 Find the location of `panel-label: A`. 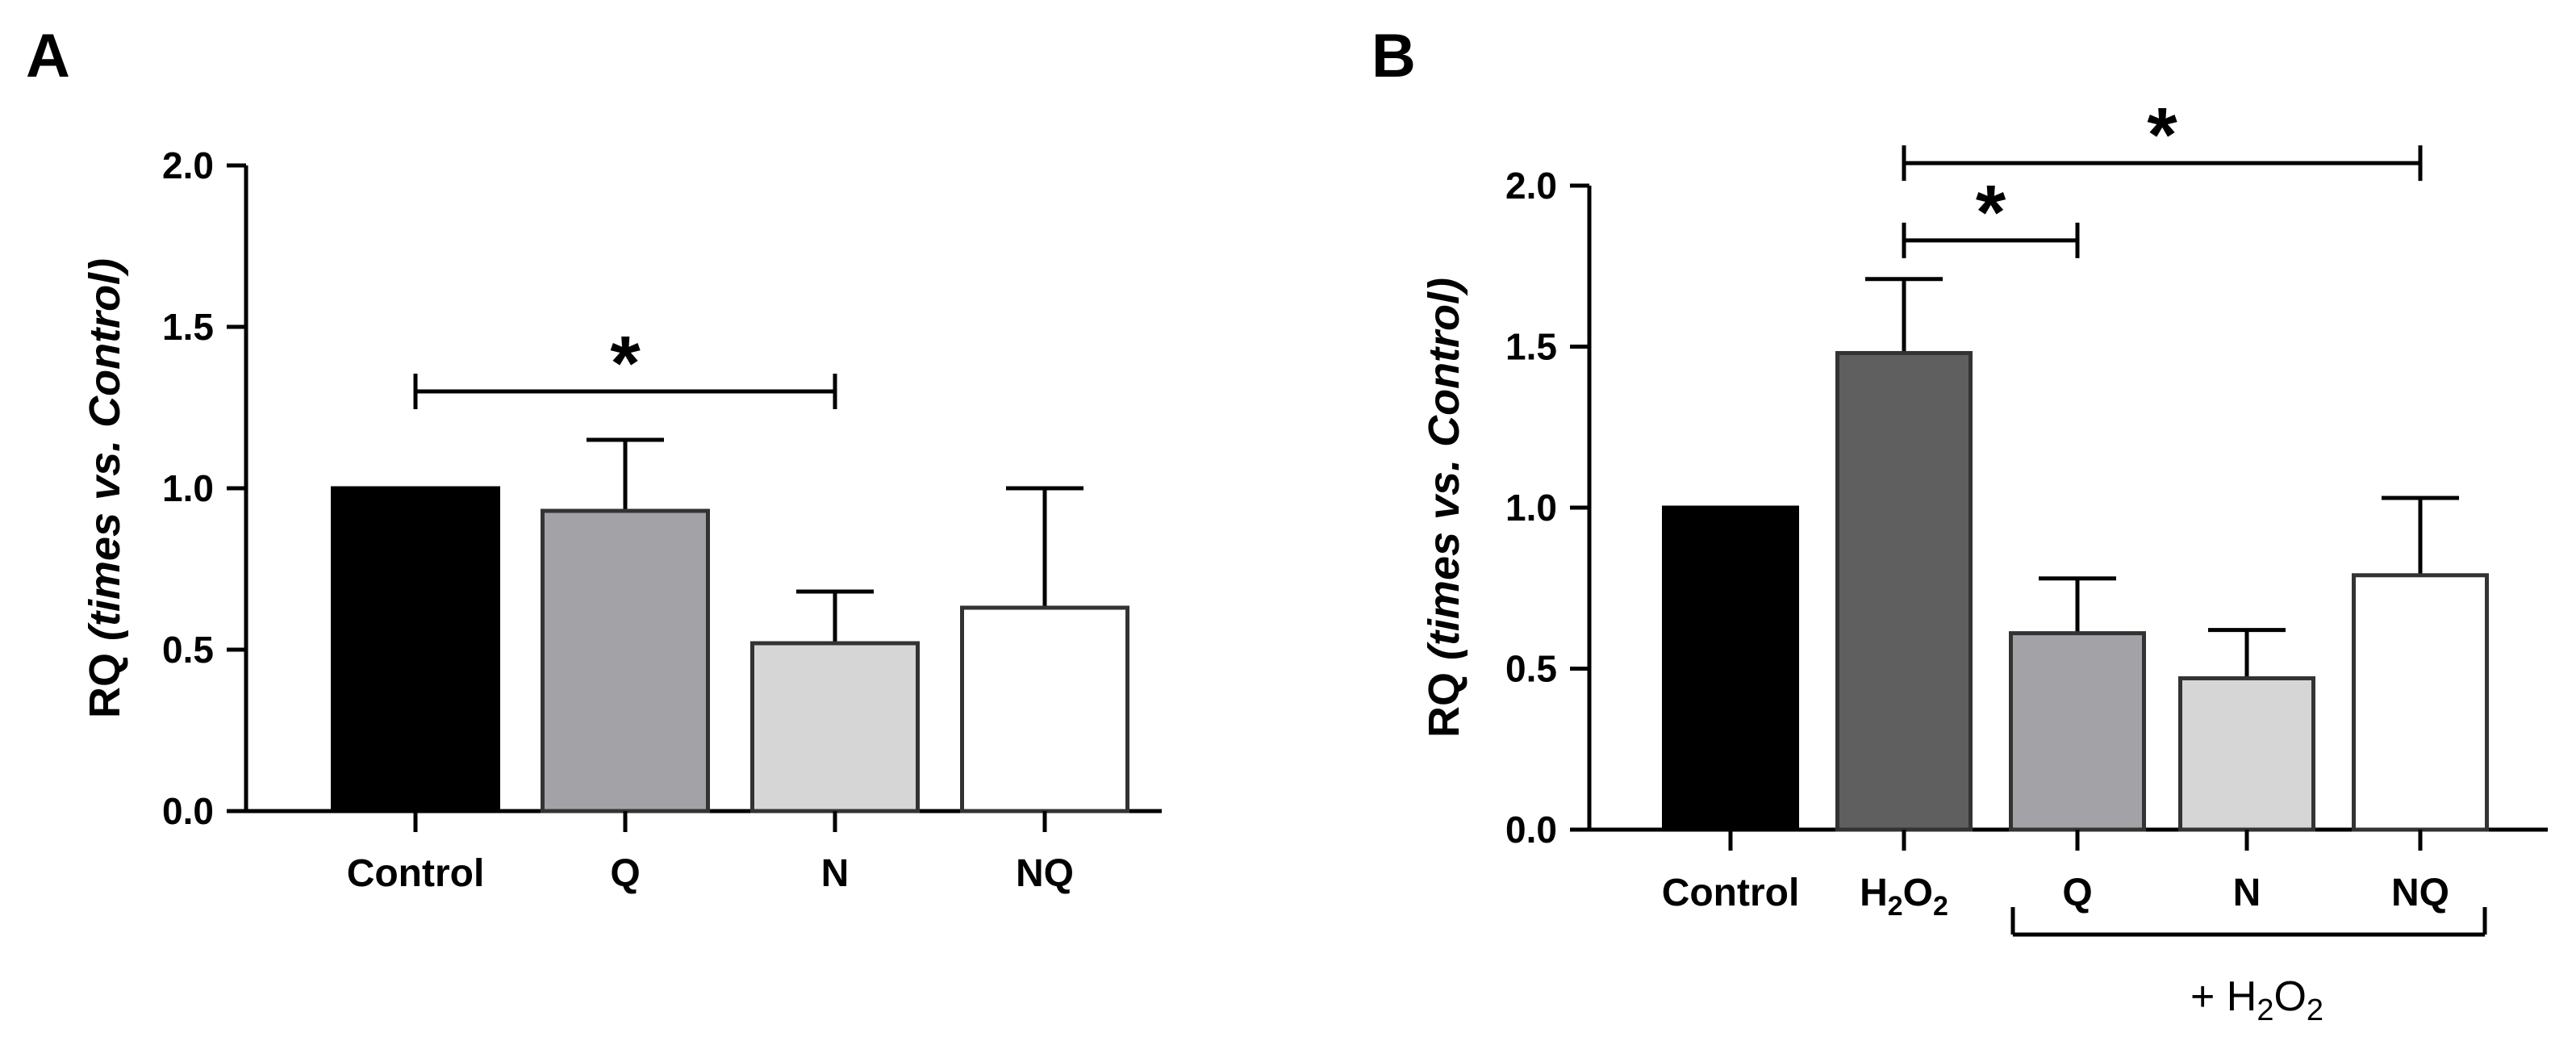

panel-label: A is located at coordinates (48, 56).